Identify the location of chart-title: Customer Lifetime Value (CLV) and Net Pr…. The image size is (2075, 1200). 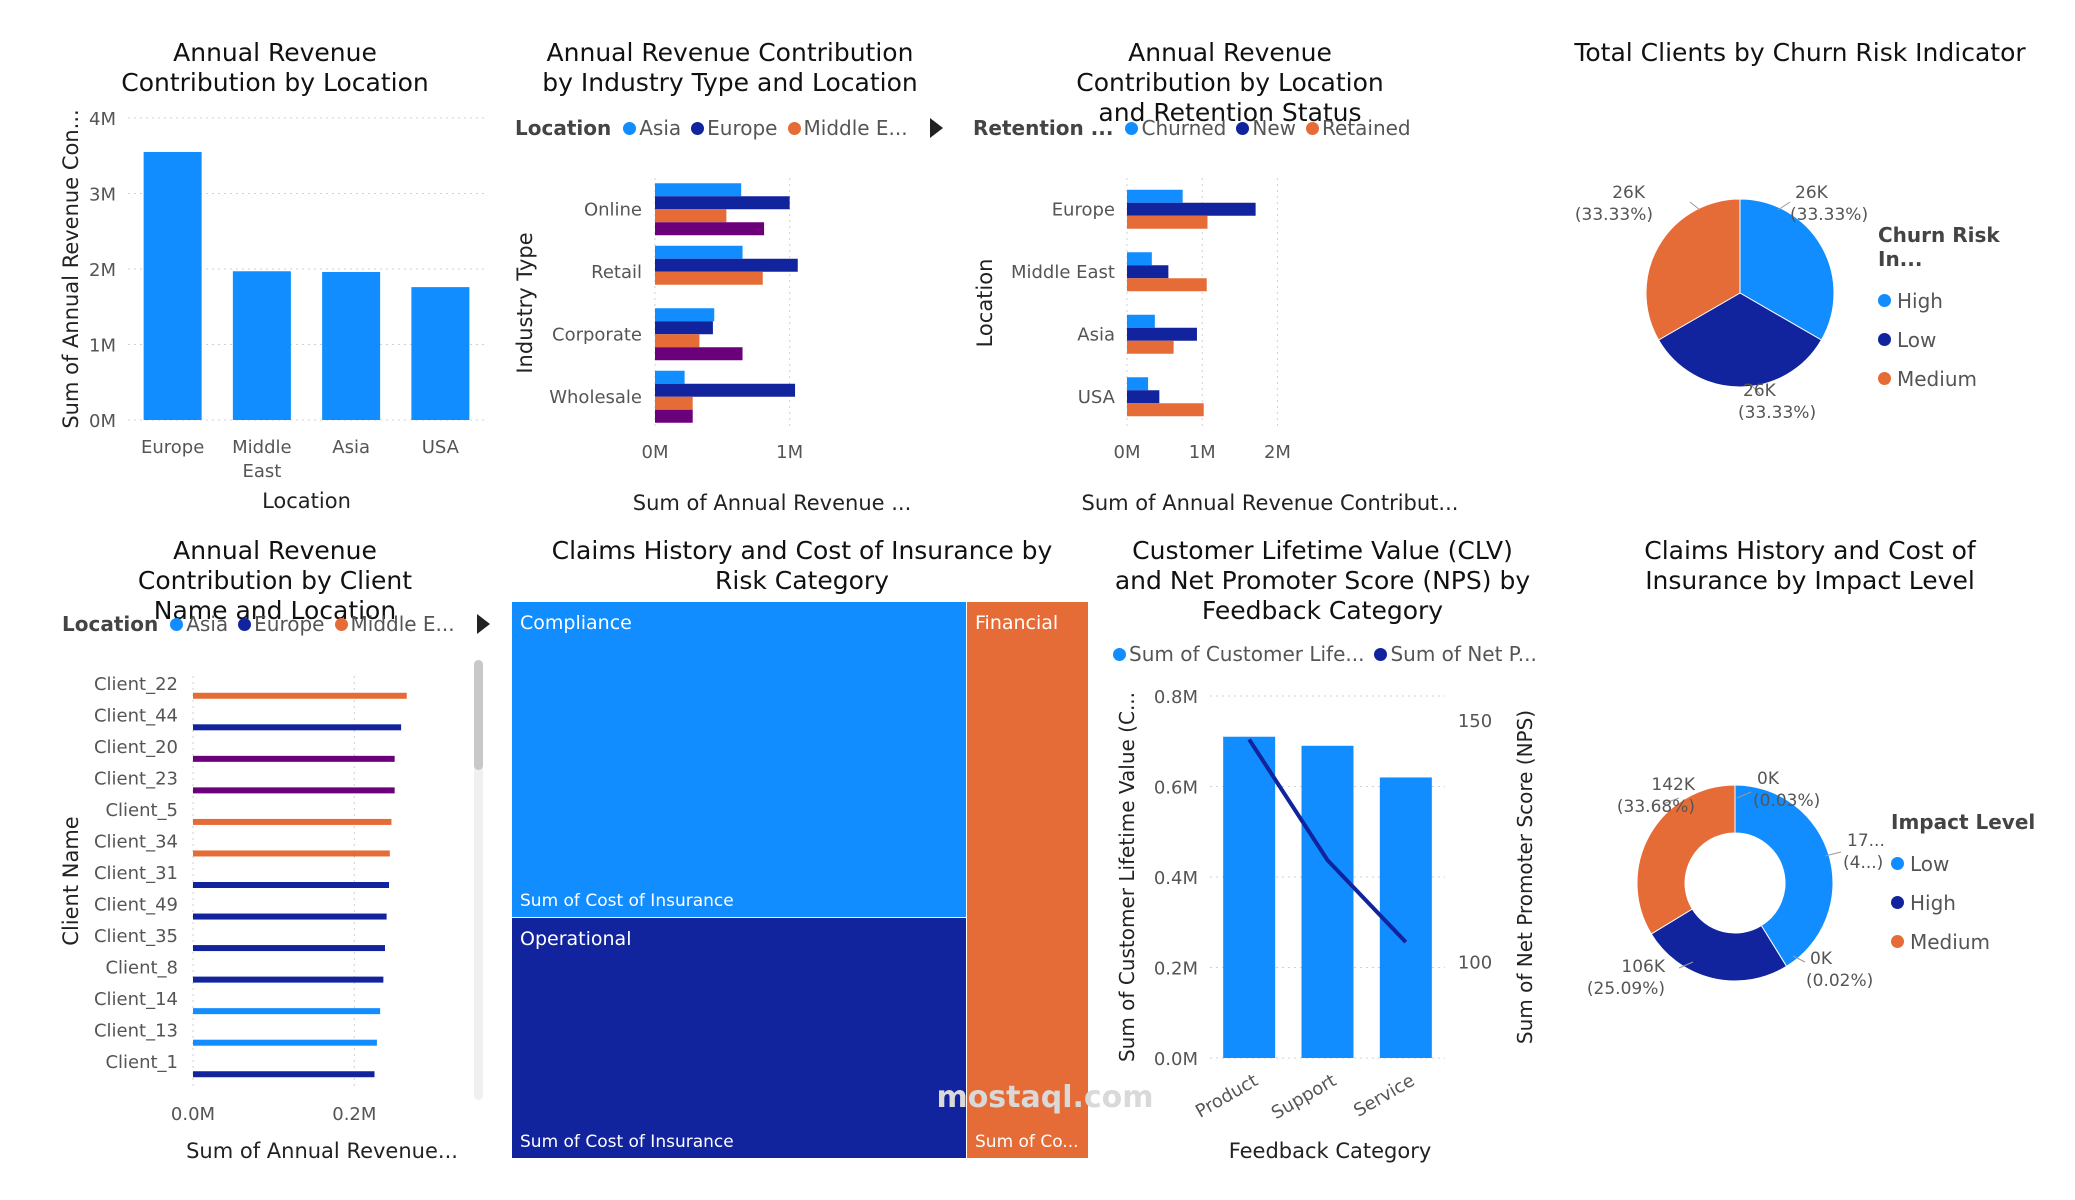
(1322, 580).